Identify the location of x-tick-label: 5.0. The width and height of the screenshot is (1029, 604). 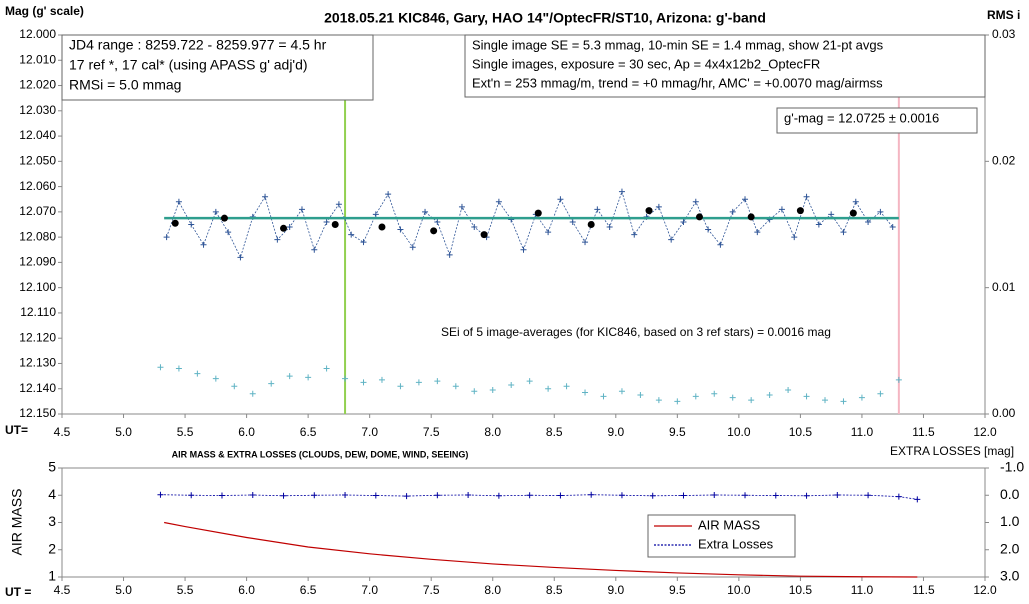
(123, 432).